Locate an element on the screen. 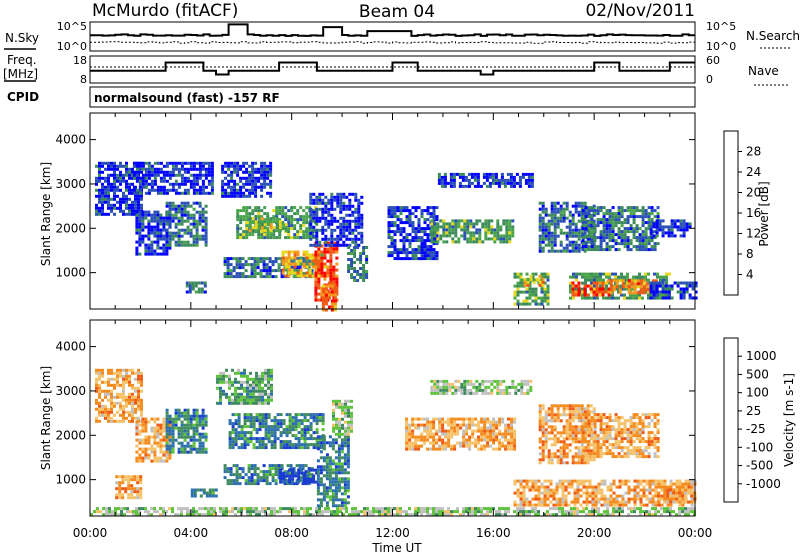  time-ticks: 00:00 04:00 08:00 12:00 16:00 20:00 00:00 is located at coordinates (393, 533).